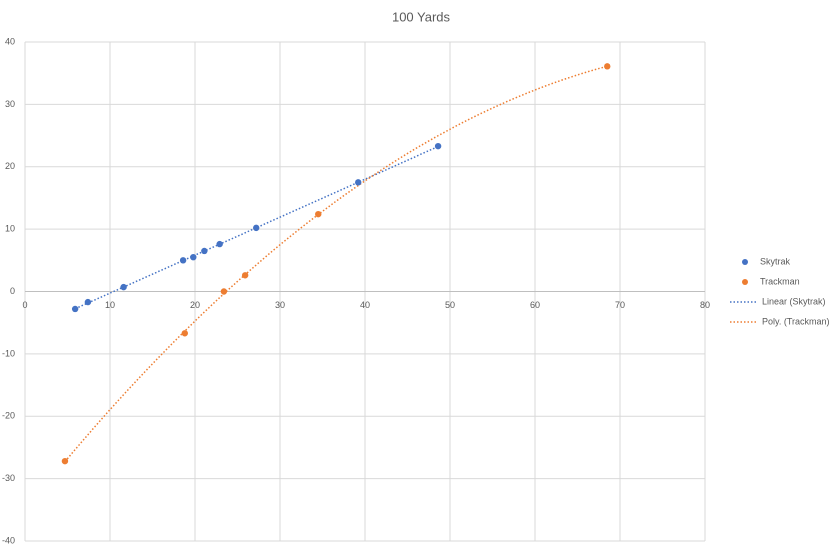 The height and width of the screenshot is (557, 840). Describe the element at coordinates (450, 305) in the screenshot. I see `x-tick-label: 50` at that location.